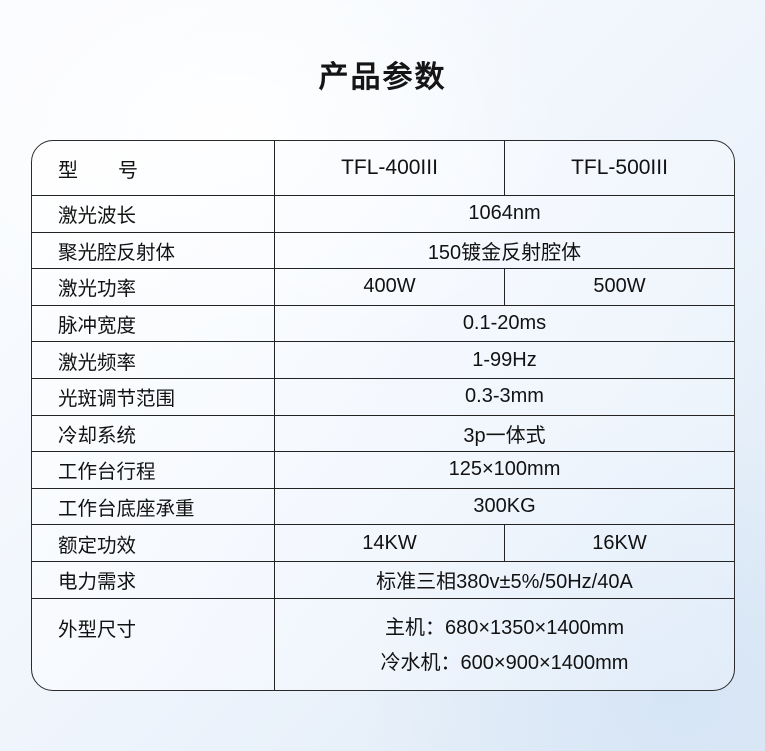  What do you see at coordinates (153, 168) in the screenshot?
I see `header-label-model: 型号` at bounding box center [153, 168].